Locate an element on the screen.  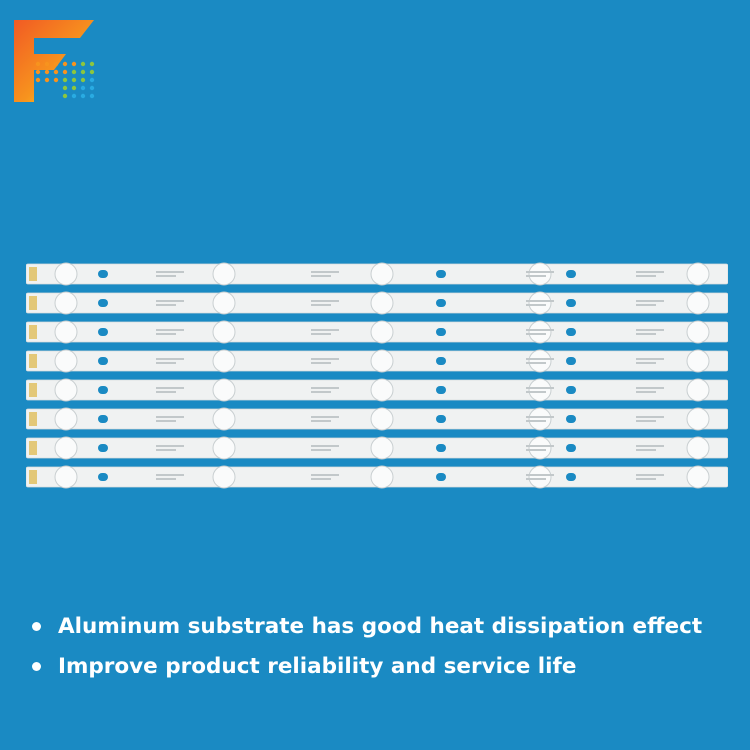
logo-dot-pattern is located at coordinates (65, 80).